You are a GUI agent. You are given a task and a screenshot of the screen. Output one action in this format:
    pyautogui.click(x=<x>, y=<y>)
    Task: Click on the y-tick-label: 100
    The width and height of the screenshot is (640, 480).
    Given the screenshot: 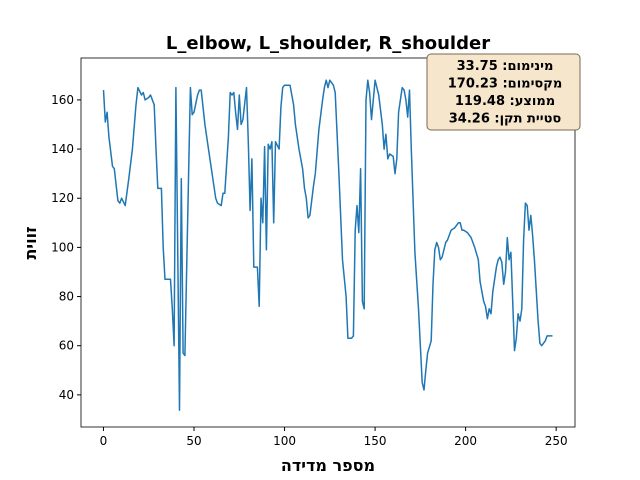 What is the action you would take?
    pyautogui.click(x=62, y=247)
    